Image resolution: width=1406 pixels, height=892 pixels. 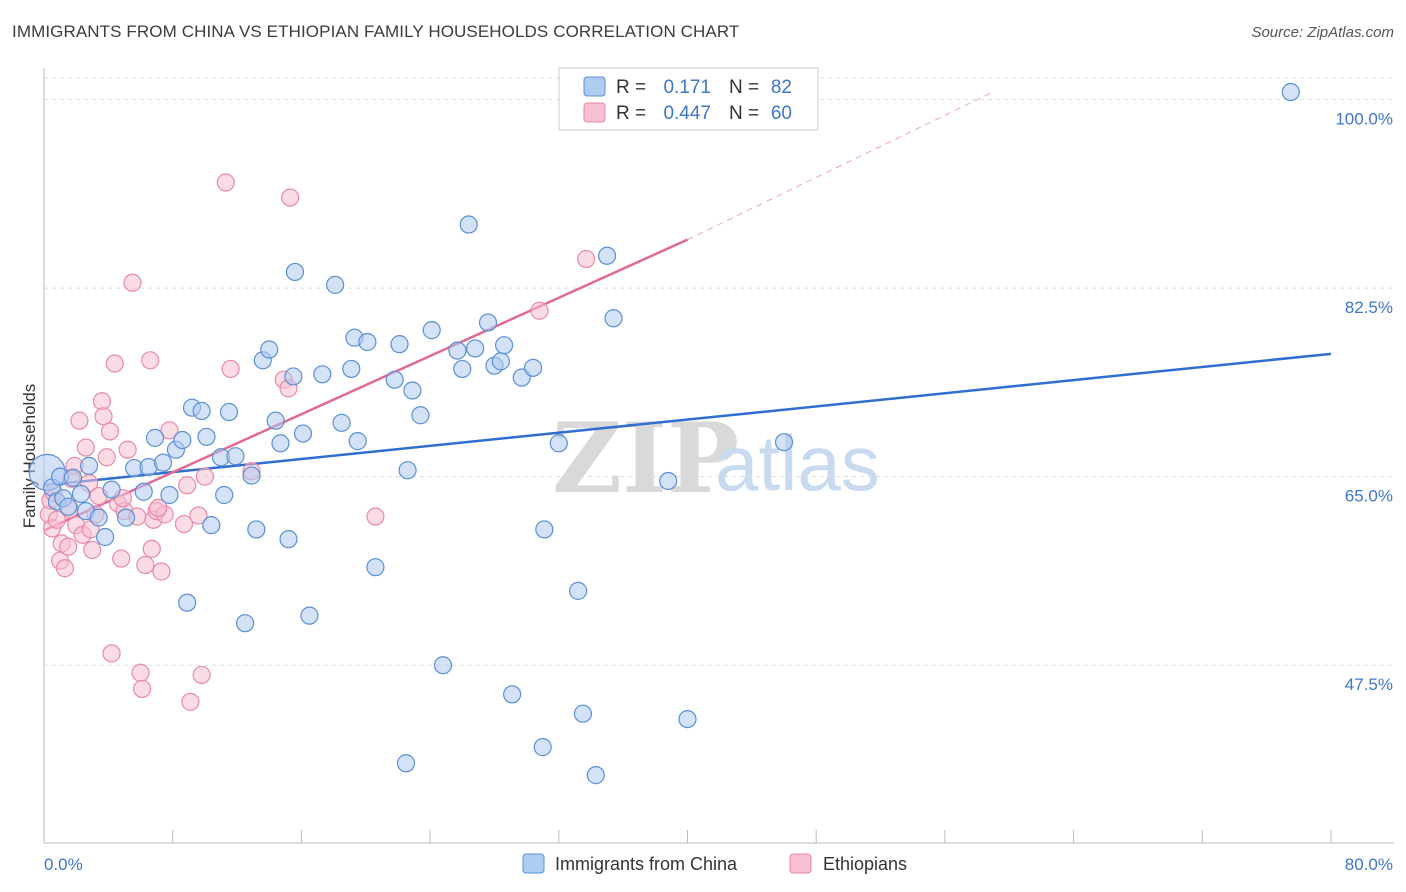 What do you see at coordinates (594, 86) in the screenshot?
I see `legend-china-swatch` at bounding box center [594, 86].